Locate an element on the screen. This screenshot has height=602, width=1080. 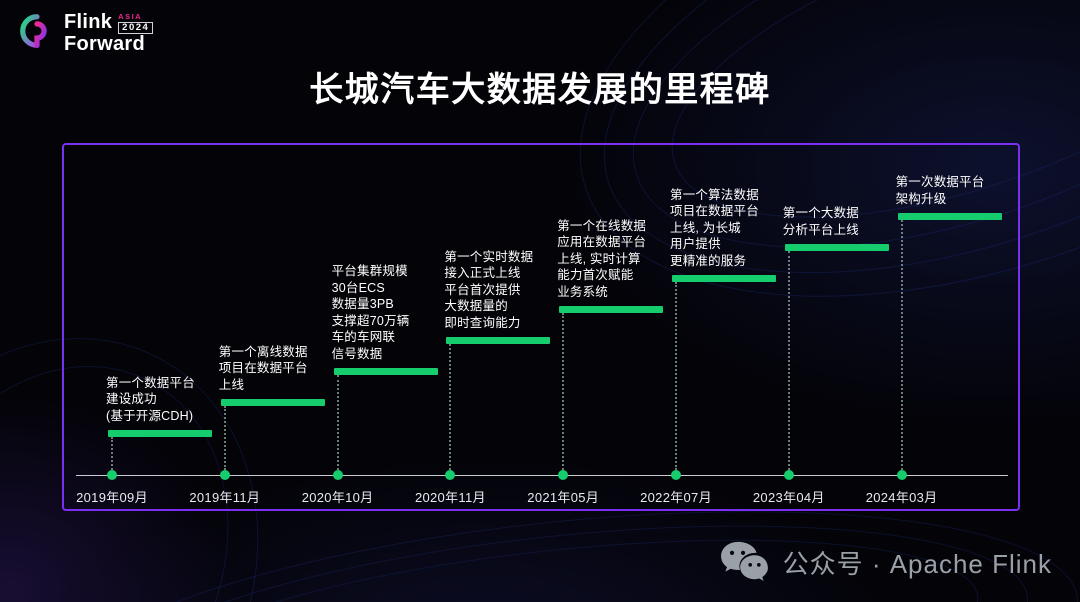
timeline-date: 2019年11月 is located at coordinates (225, 497).